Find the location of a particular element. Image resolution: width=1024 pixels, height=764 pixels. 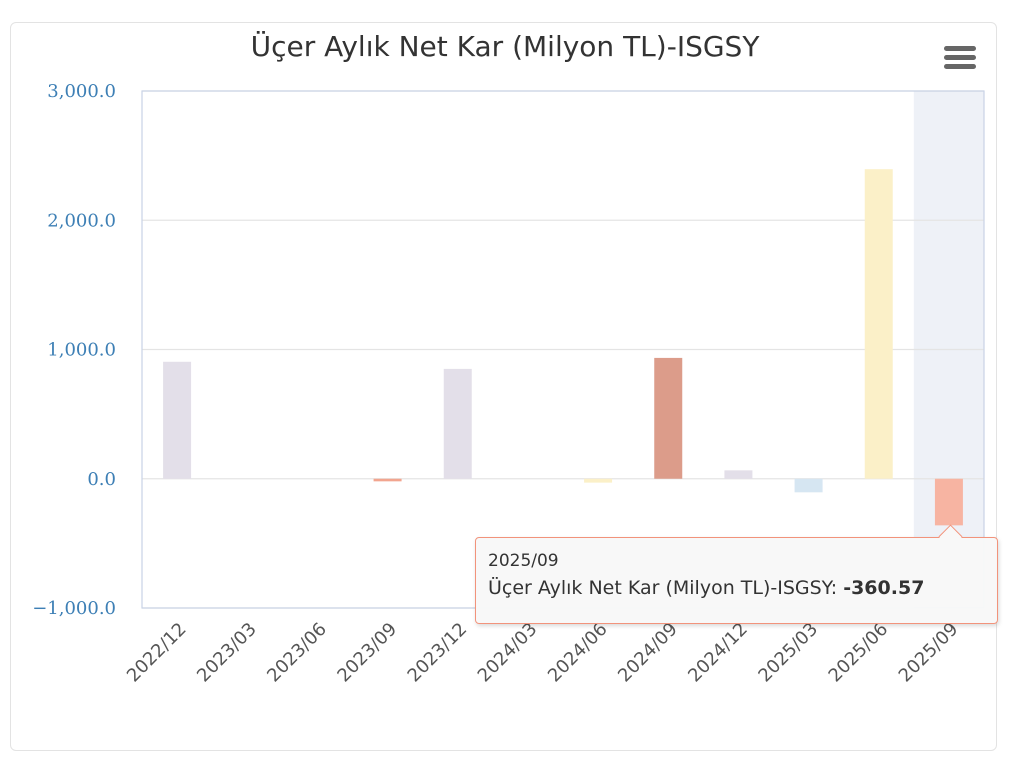

y-tick-label: 0.0 is located at coordinates (101, 479).